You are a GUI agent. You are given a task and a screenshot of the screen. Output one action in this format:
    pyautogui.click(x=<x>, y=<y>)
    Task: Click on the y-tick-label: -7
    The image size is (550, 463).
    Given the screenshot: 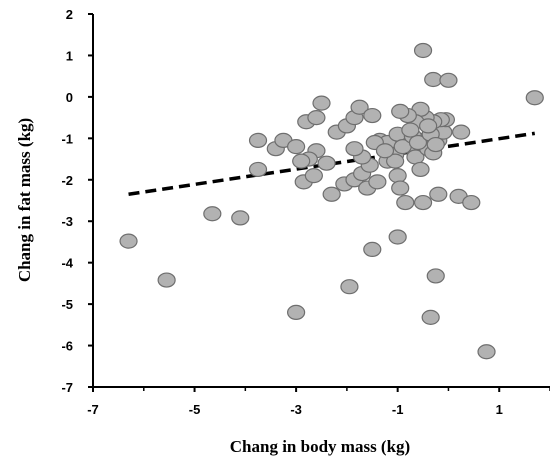 What is the action you would take?
    pyautogui.click(x=67, y=387)
    